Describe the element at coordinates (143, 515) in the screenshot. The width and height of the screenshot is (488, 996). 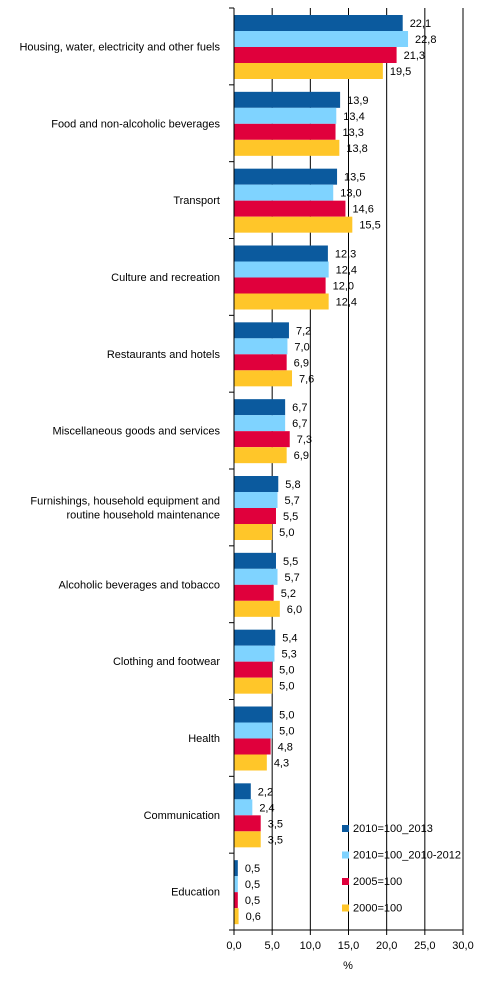
I see `category-label-line: routine household maintenance` at that location.